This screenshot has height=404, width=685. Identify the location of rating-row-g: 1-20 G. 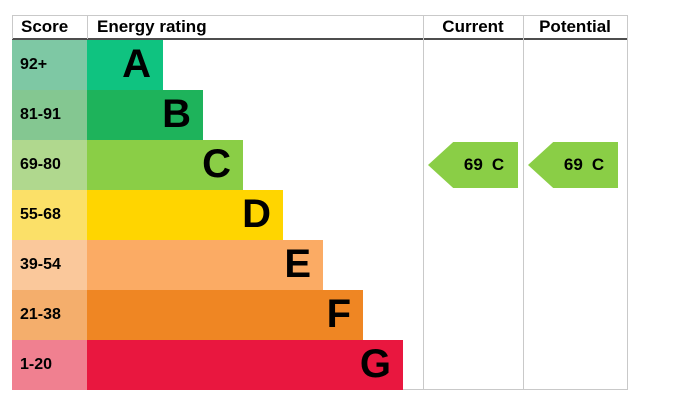
(207, 365).